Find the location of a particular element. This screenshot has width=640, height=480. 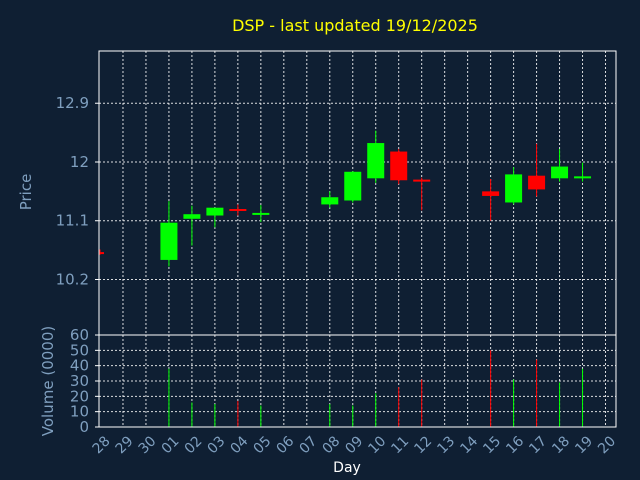

volume-tick-label: 40 is located at coordinates (79, 366).